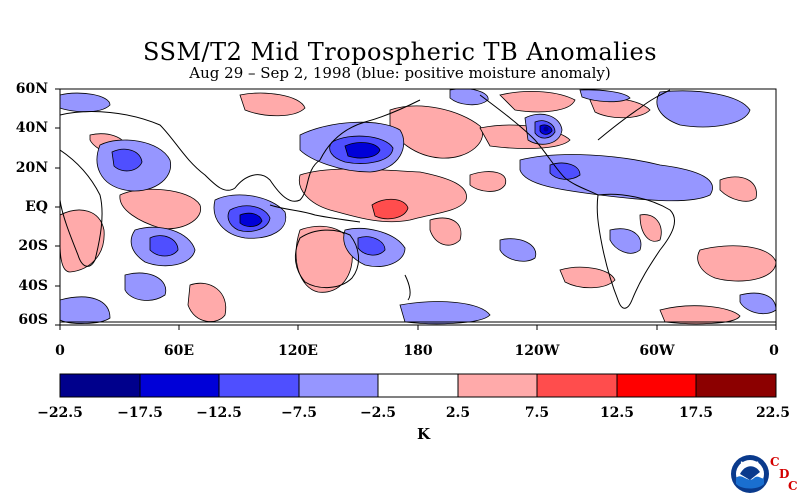  Describe the element at coordinates (537, 102) in the screenshot. I see `dry-region-north-atlantic` at that location.